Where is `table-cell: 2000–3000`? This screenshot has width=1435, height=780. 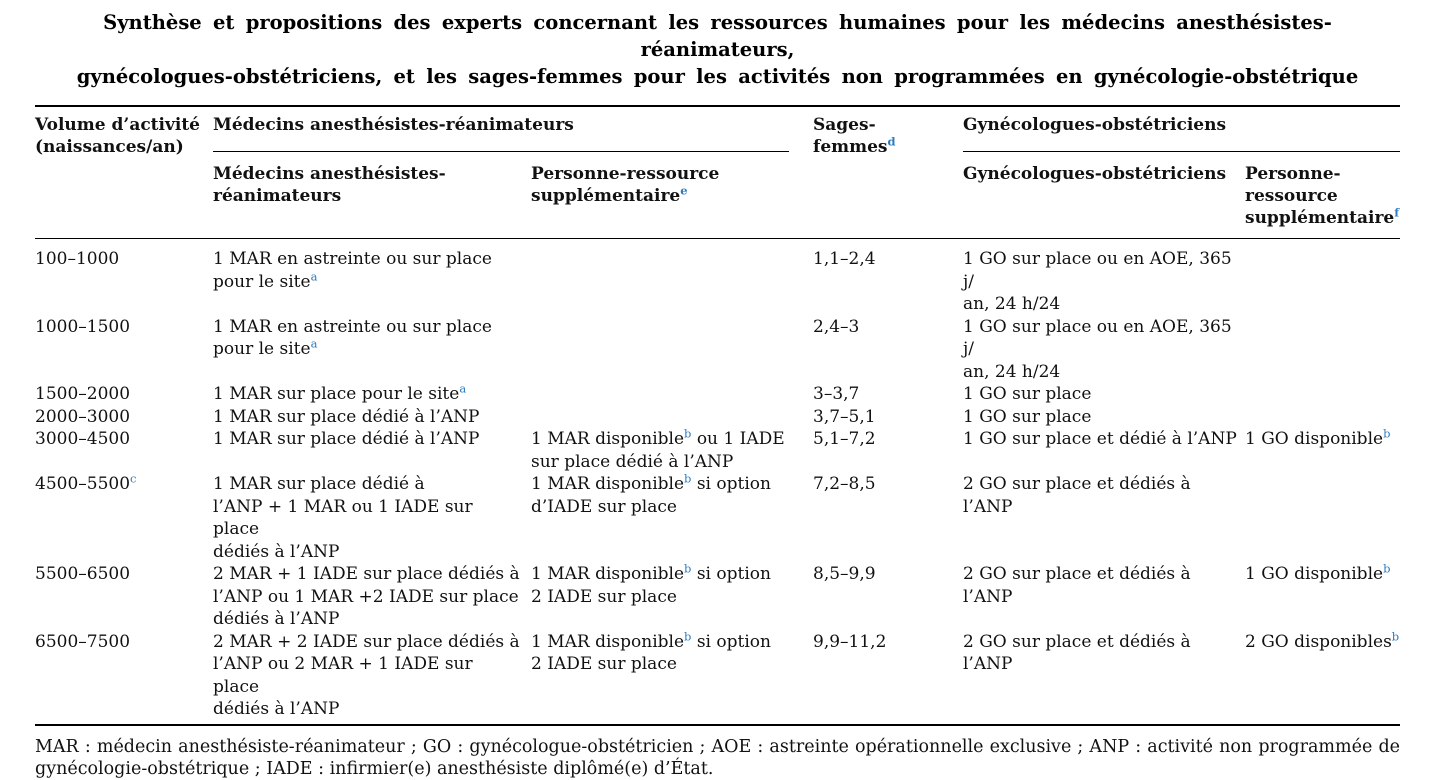
table-cell: 2000–3000 is located at coordinates (83, 416).